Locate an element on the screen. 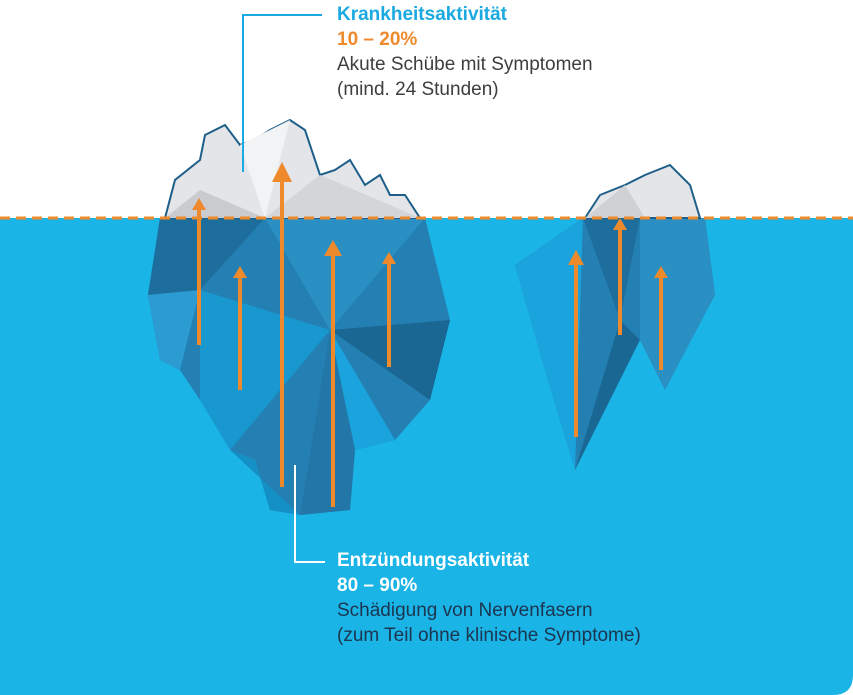 Image resolution: width=853 pixels, height=695 pixels. callout-title: Krankheitsaktivität is located at coordinates (422, 14).